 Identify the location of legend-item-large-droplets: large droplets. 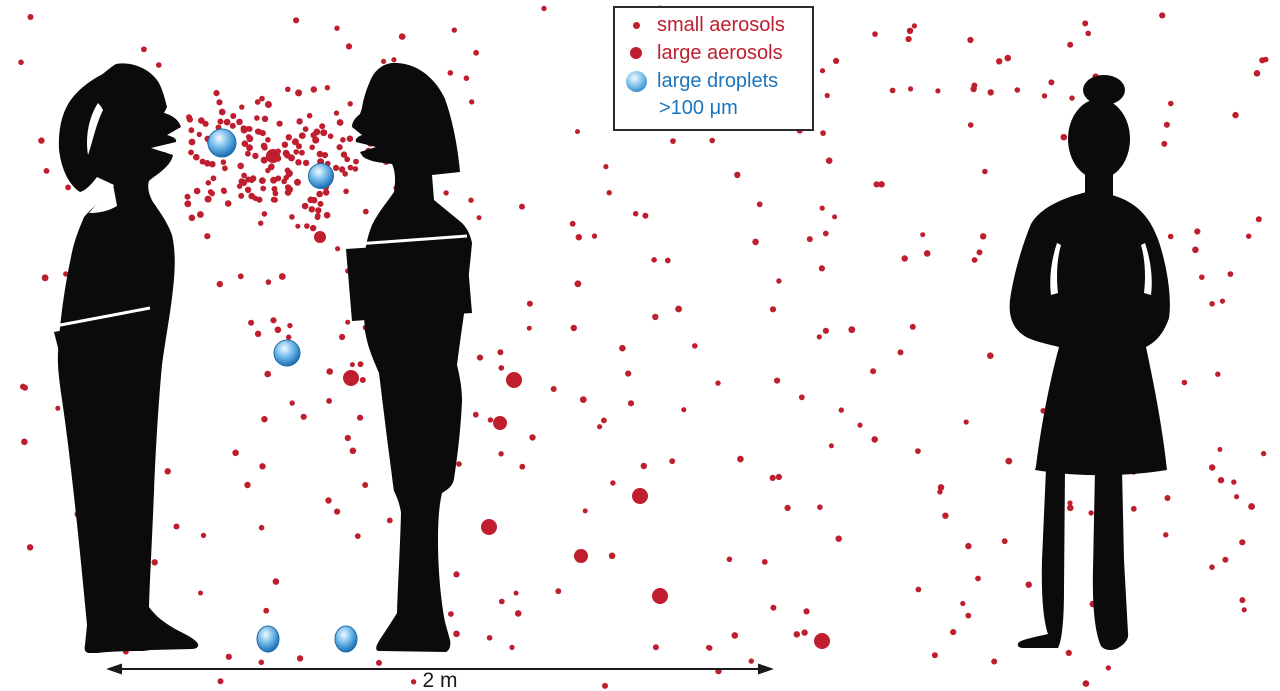
(713, 81).